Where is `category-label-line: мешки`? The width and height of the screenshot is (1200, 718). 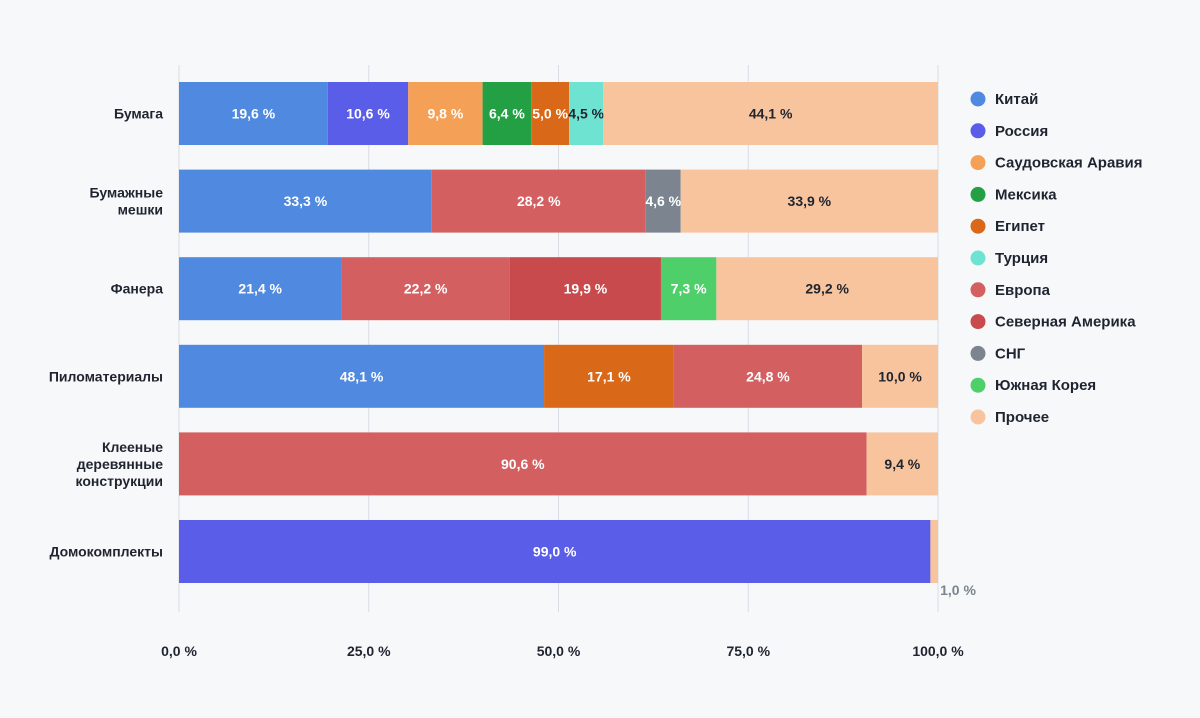
category-label-line: мешки is located at coordinates (140, 210).